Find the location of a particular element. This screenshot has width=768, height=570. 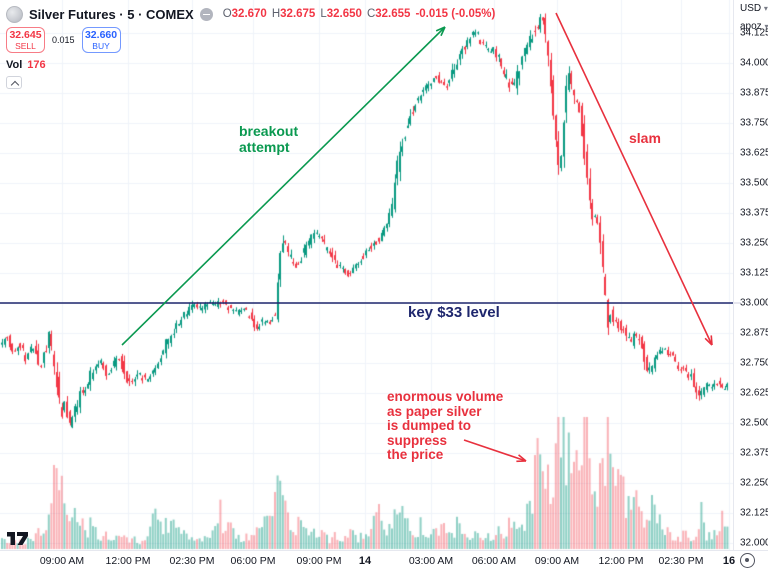

close-value: 32.655 is located at coordinates (393, 14).